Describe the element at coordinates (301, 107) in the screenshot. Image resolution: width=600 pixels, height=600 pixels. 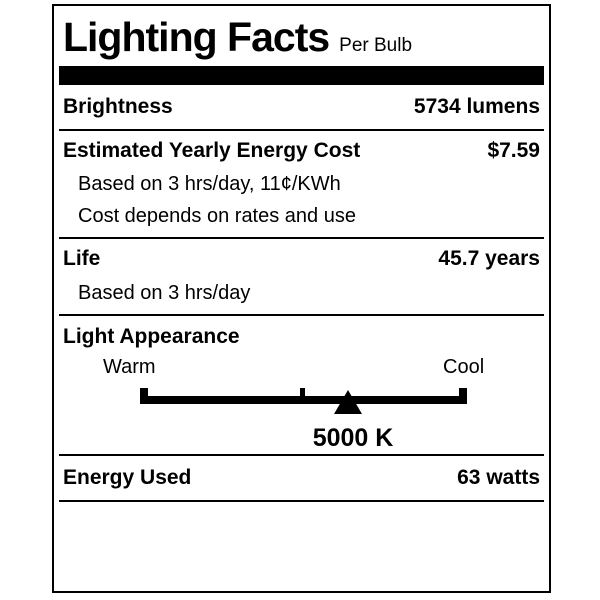
I see `brightness-row: Brightness 5734 lumens` at that location.